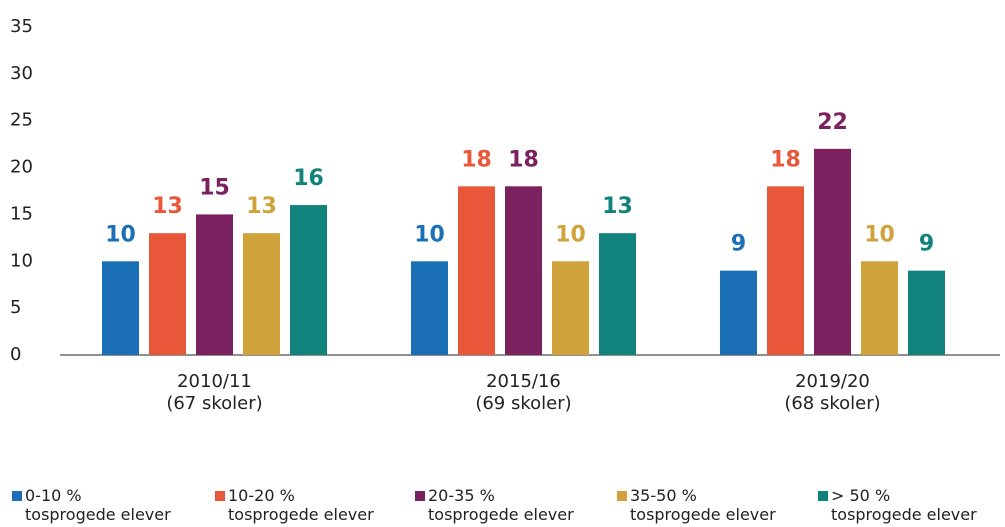 This screenshot has width=1005, height=527. Describe the element at coordinates (98, 505) in the screenshot. I see `legend-label: 0-10 % tosprogede elever` at that location.